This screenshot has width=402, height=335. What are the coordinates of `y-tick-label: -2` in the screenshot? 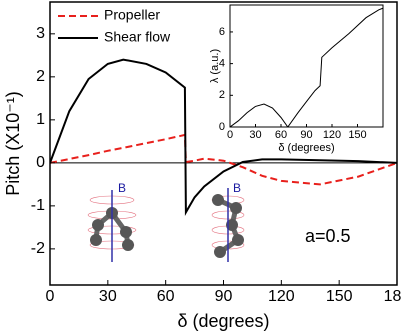 It's located at (38, 248).